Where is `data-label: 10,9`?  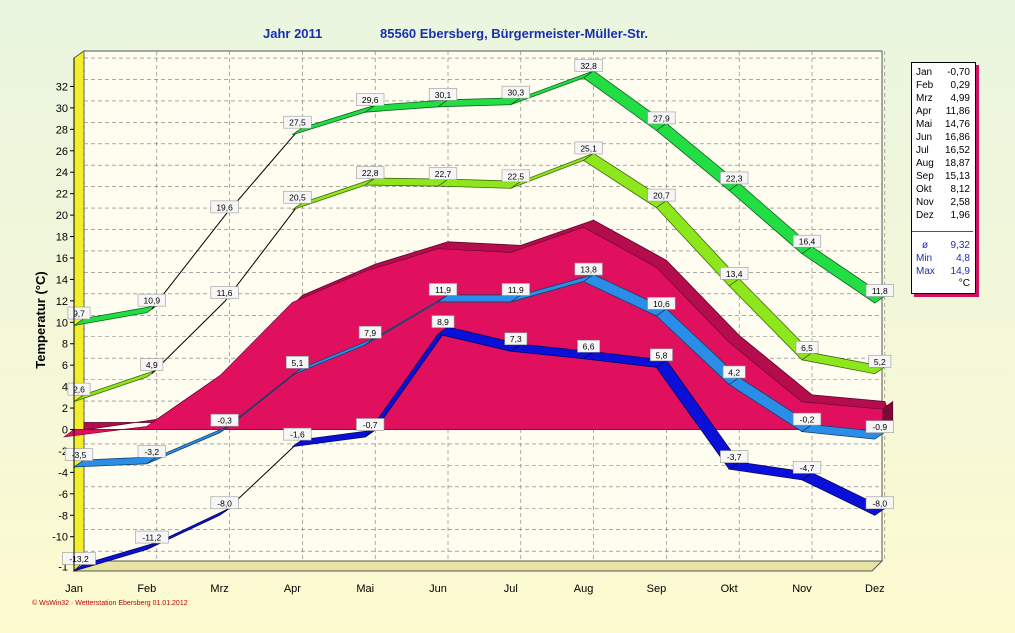 data-label: 10,9 is located at coordinates (152, 301).